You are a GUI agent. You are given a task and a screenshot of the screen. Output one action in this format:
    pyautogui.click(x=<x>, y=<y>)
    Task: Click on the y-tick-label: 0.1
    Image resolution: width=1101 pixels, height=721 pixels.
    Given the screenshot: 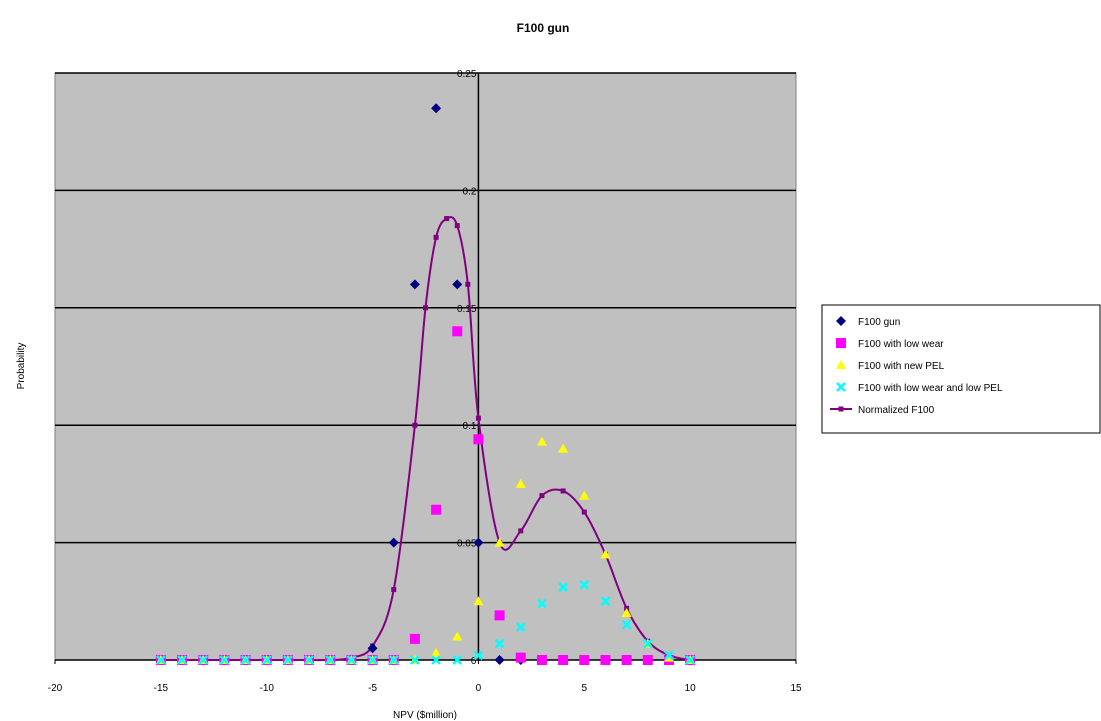 What is the action you would take?
    pyautogui.click(x=470, y=426)
    